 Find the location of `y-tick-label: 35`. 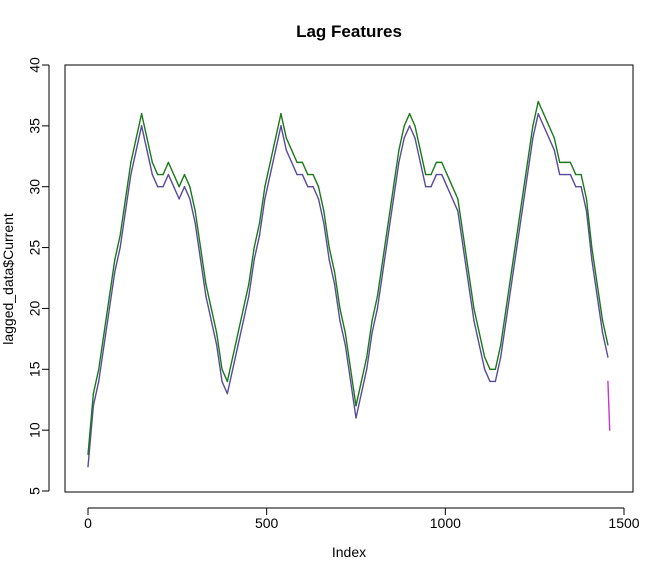

y-tick-label: 35 is located at coordinates (35, 126).